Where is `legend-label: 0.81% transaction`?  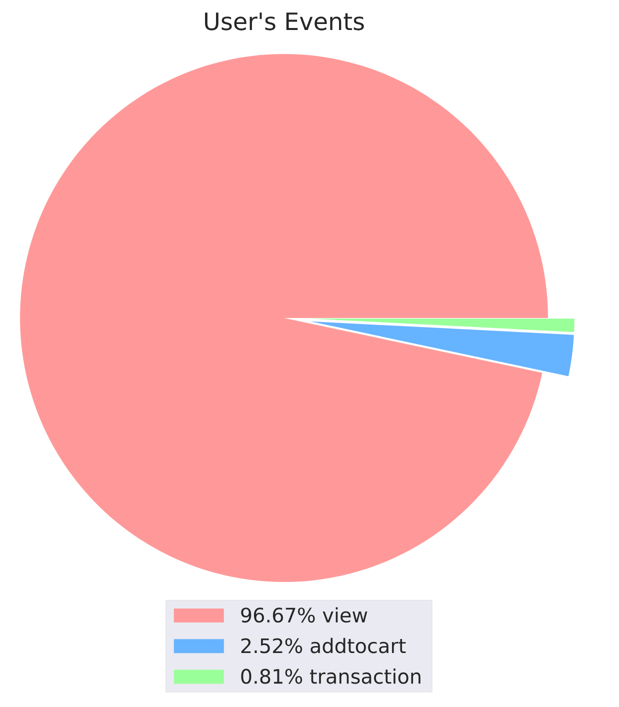
legend-label: 0.81% transaction is located at coordinates (330, 676).